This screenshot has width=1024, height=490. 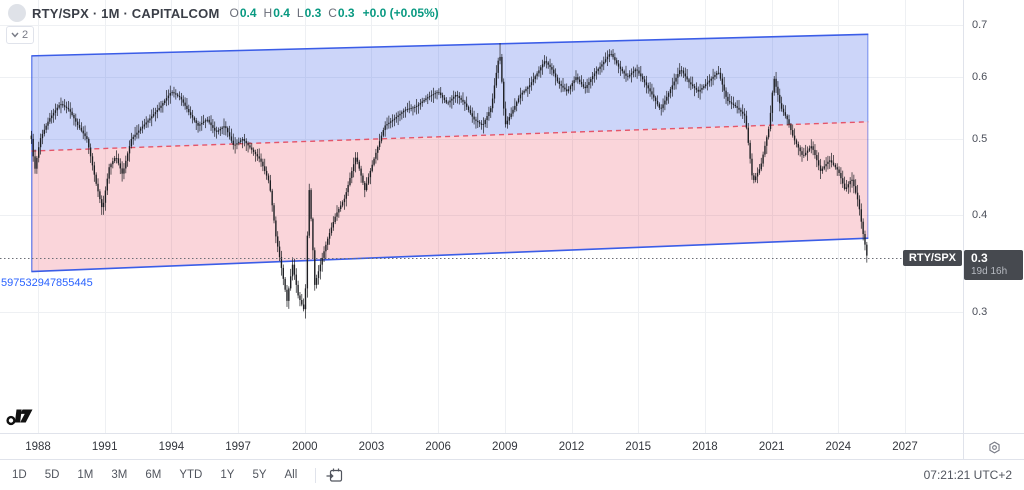 I want to click on last-price-badge: 0.3 19d 16h, so click(x=993, y=265).